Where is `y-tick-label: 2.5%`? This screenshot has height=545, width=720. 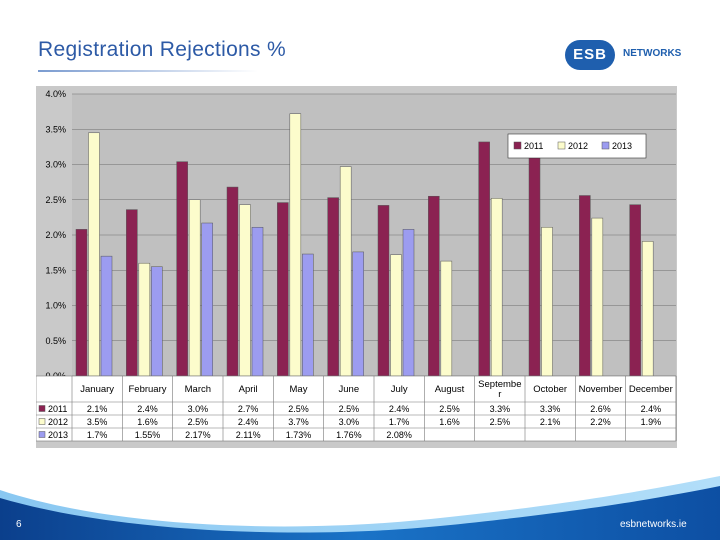 y-tick-label: 2.5% is located at coordinates (55, 200).